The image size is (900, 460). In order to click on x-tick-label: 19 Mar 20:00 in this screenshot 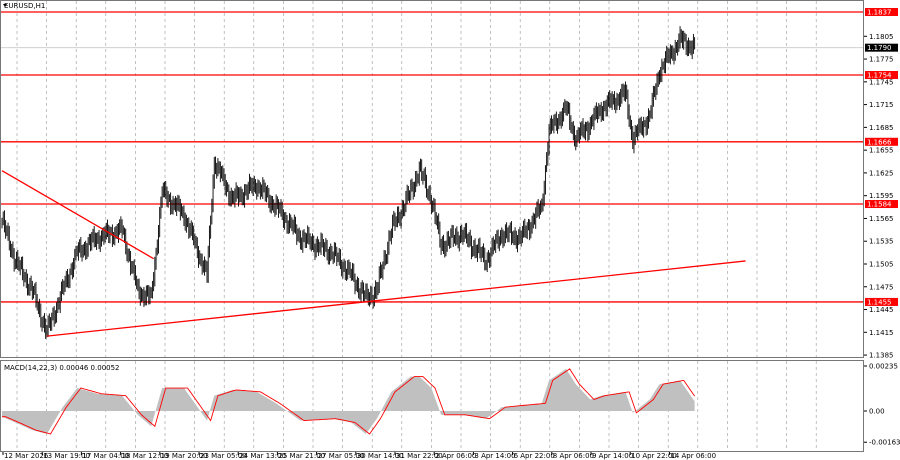, I will do `click(184, 456)`.